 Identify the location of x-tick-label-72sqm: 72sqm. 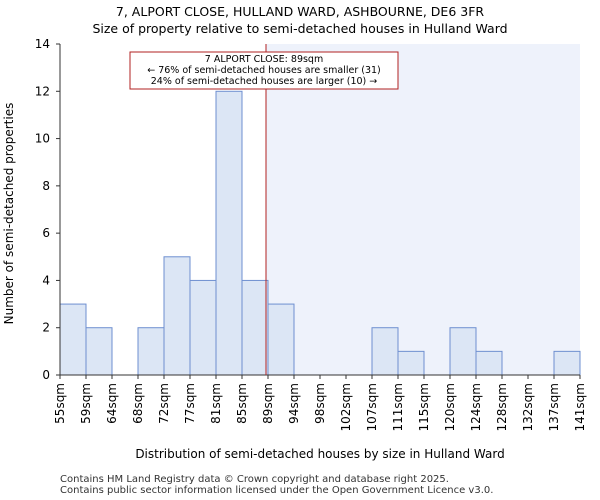
(164, 403).